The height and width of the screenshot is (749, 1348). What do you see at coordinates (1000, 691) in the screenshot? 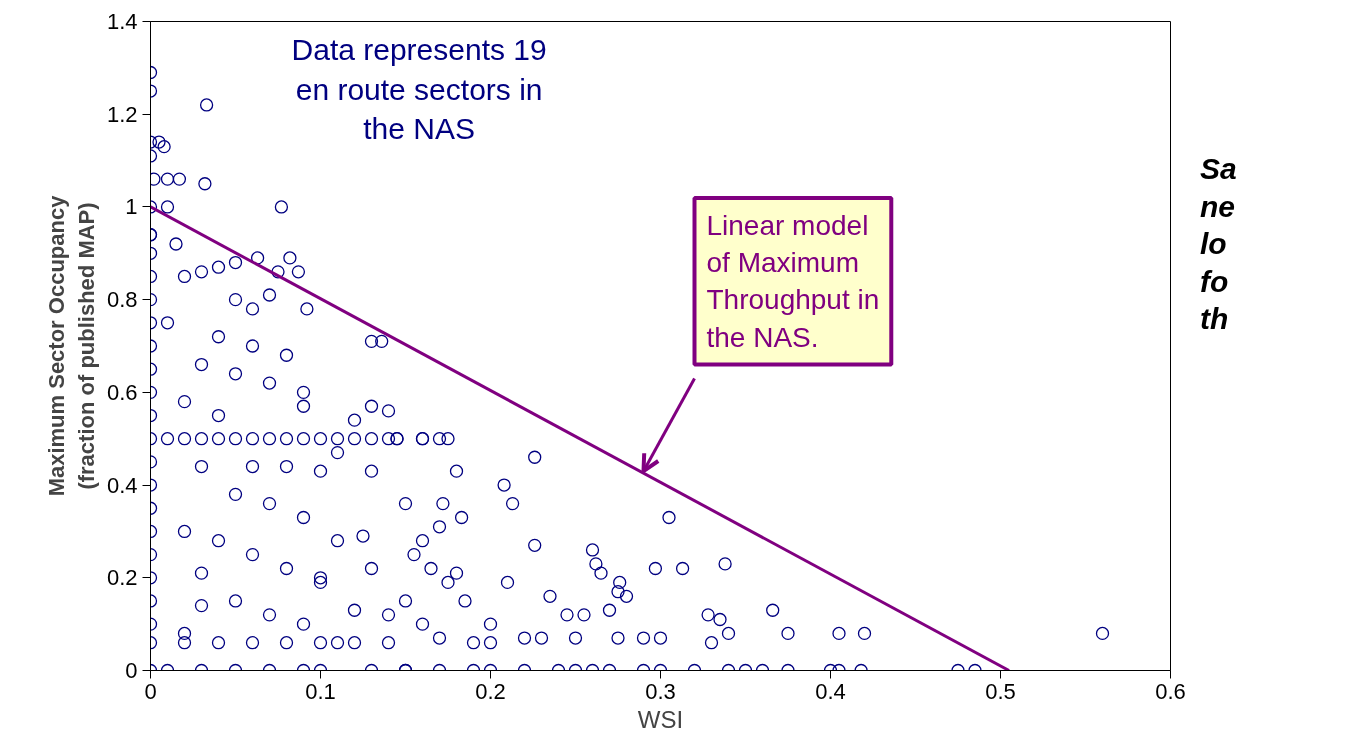
I see `x-tick-label: 0.5` at bounding box center [1000, 691].